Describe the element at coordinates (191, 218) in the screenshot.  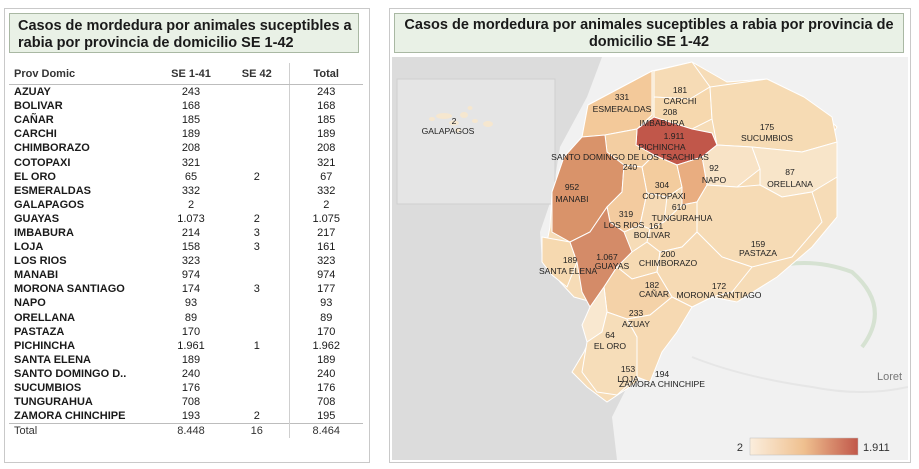
I see `se1-41-cell: 1.073` at that location.